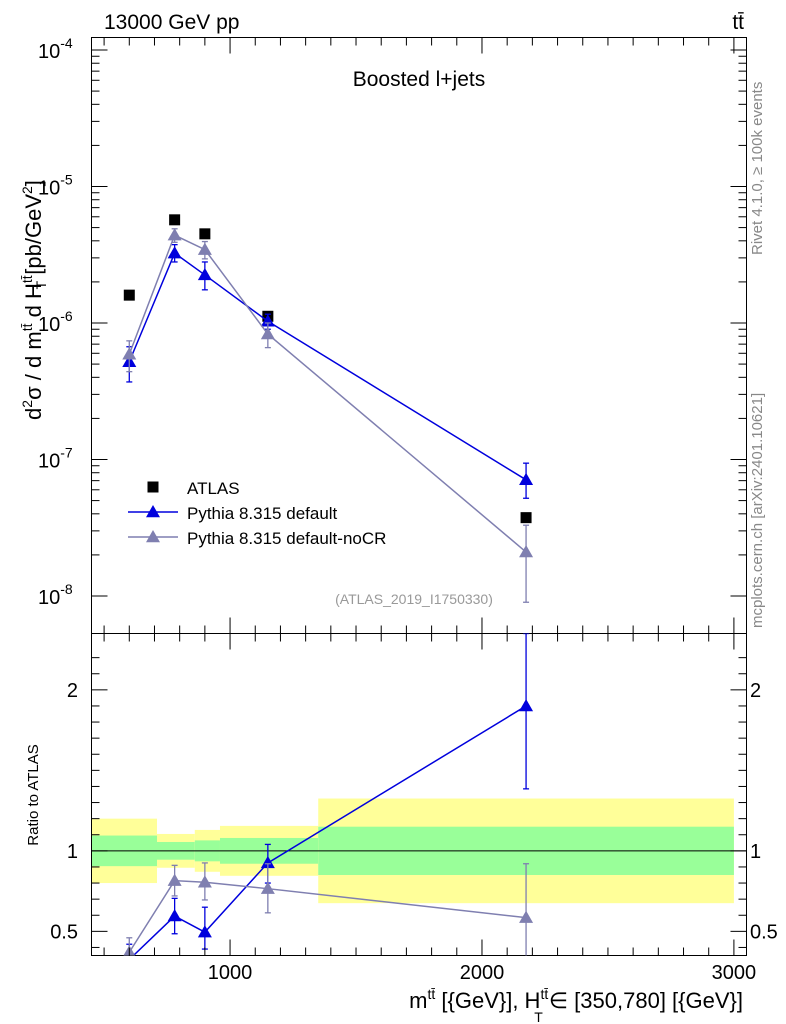 The width and height of the screenshot is (786, 1024). Describe the element at coordinates (66, 589) in the screenshot. I see `y-tick-label-exponent: -8` at that location.